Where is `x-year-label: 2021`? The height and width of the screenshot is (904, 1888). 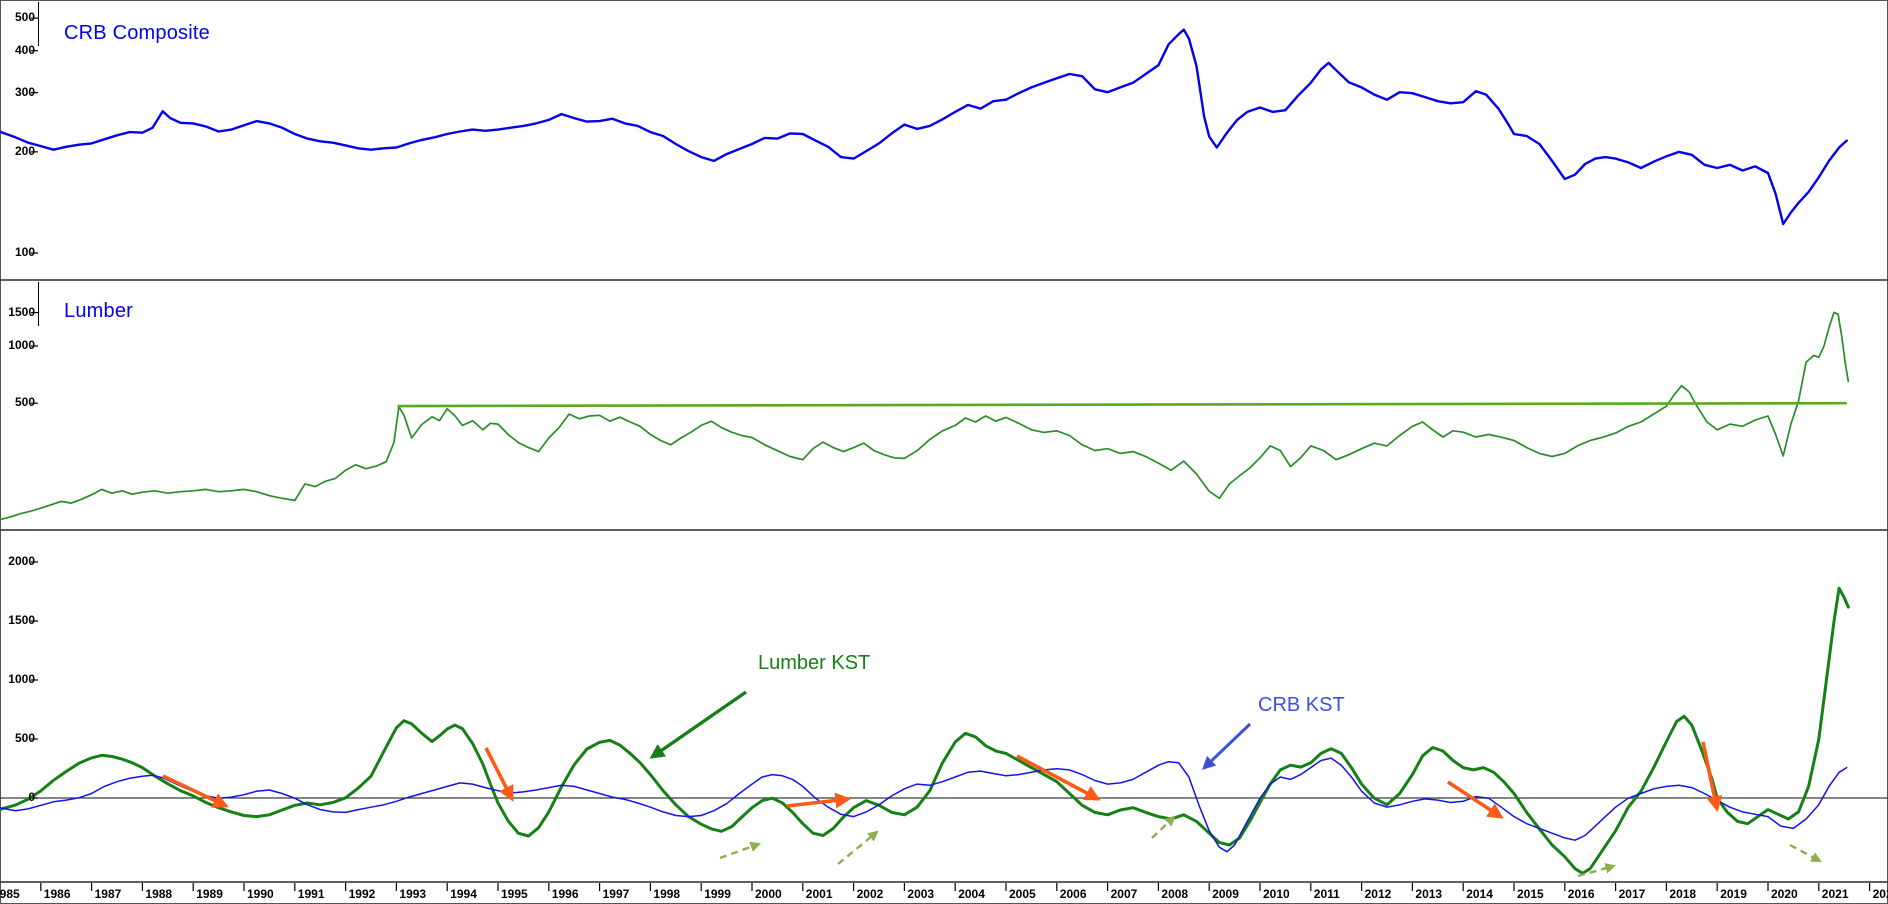 x-year-label: 2021 is located at coordinates (1835, 894).